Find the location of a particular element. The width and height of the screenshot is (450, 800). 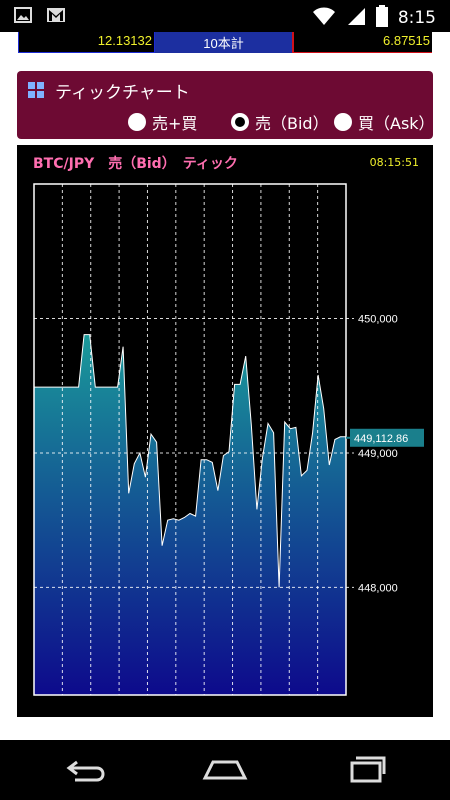

recents-button is located at coordinates (366, 770).